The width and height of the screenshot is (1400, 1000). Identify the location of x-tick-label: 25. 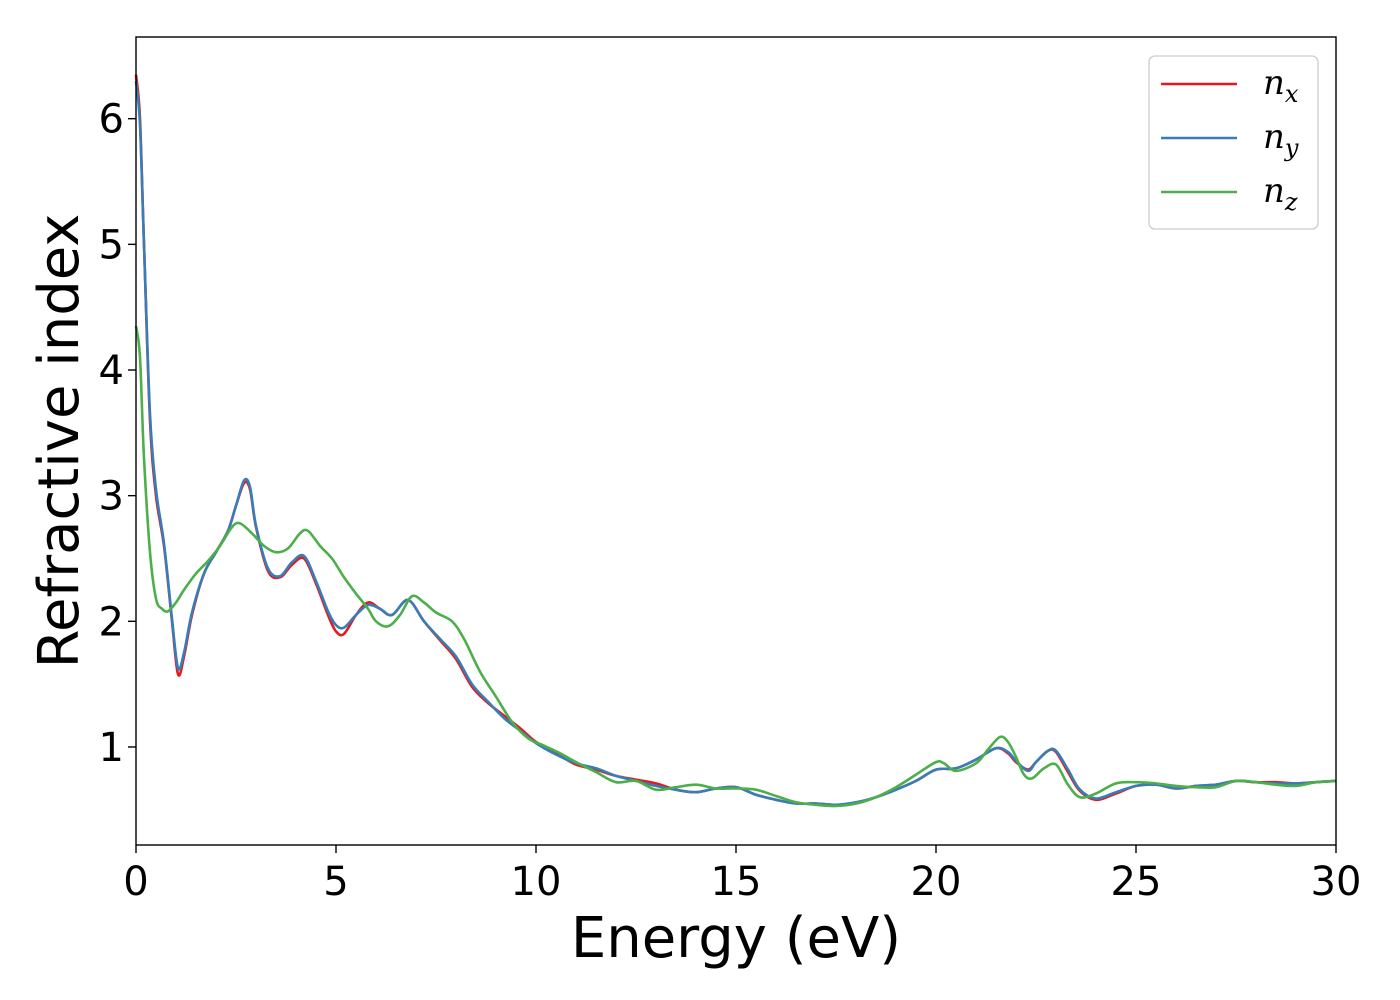
(1136, 882).